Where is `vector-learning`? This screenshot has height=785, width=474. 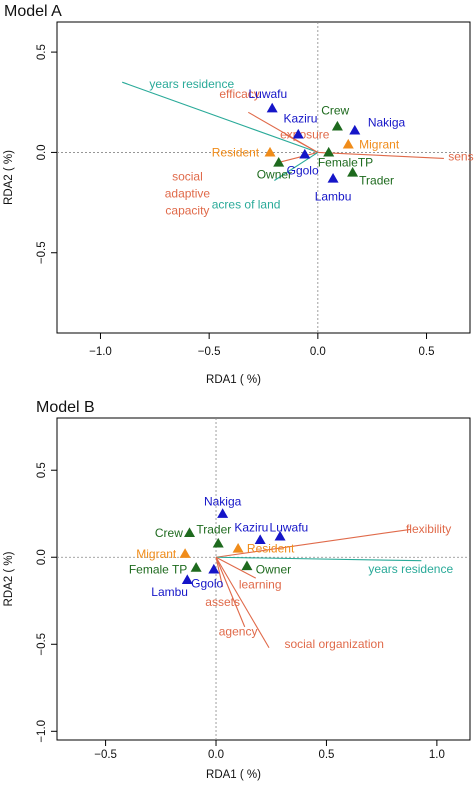 vector-learning is located at coordinates (236, 567).